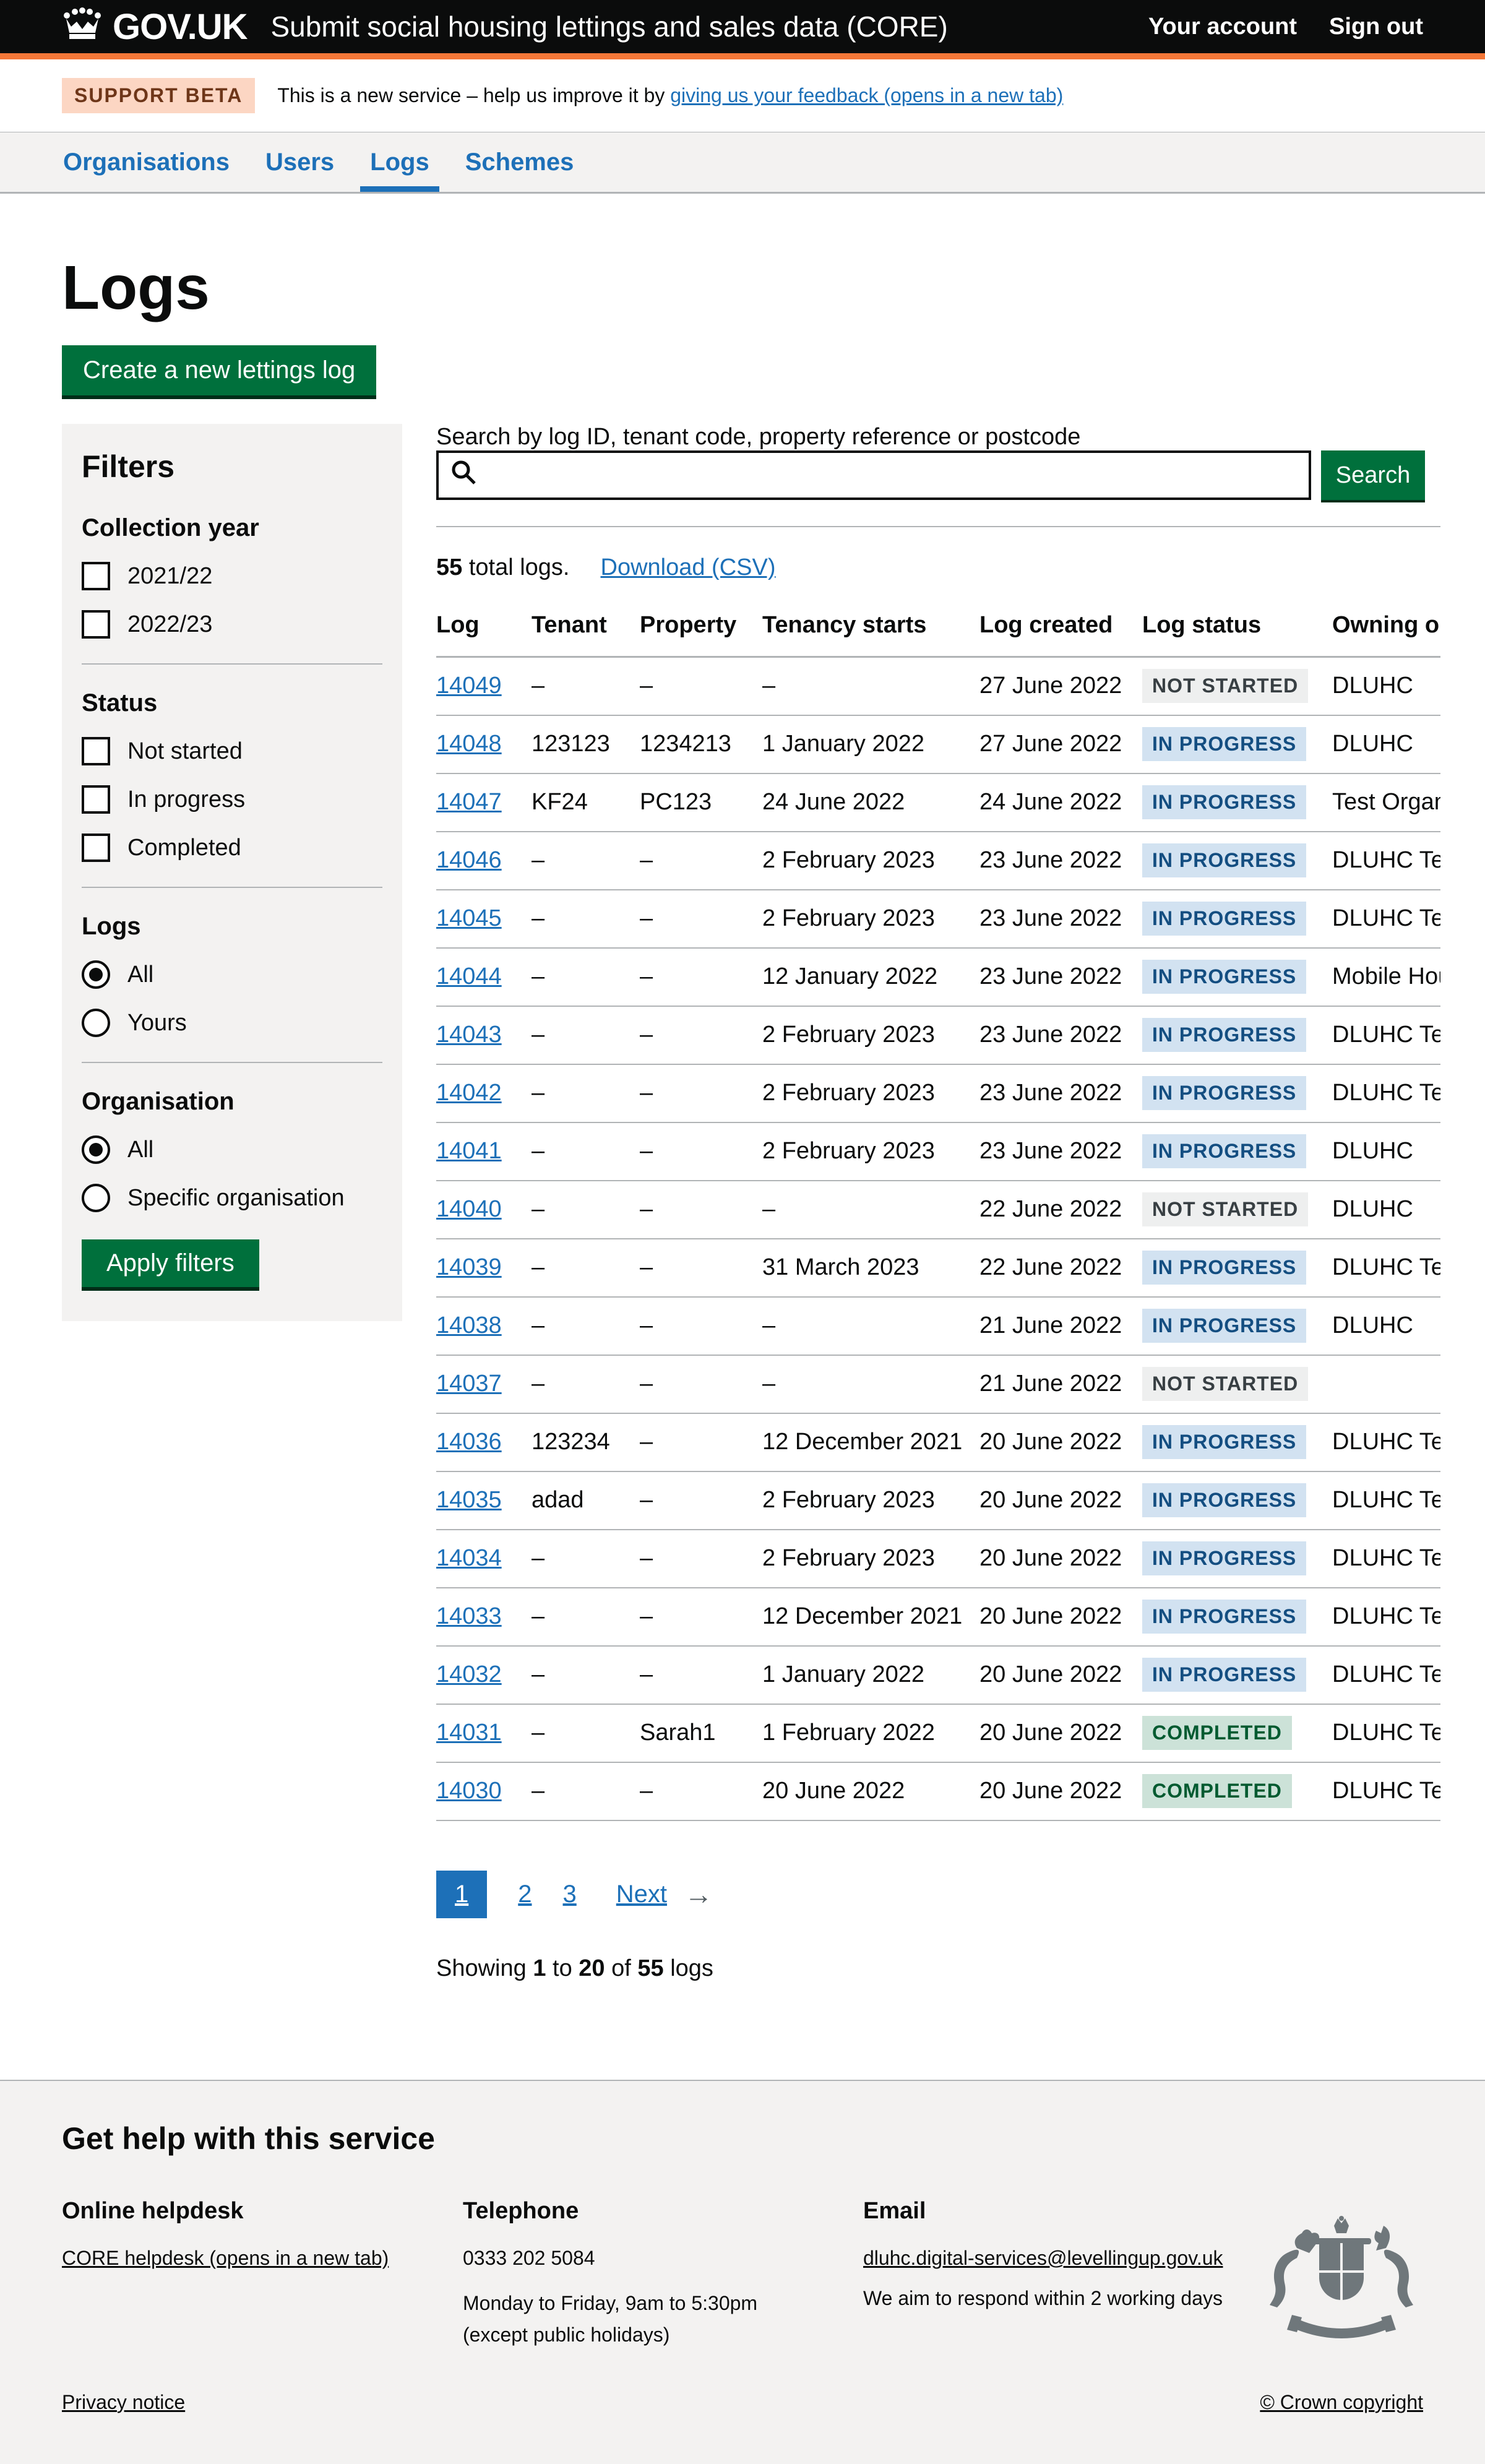 The image size is (1485, 2464). Describe the element at coordinates (159, 95) in the screenshot. I see `support-beta-tag: SUPPORT BETA` at that location.